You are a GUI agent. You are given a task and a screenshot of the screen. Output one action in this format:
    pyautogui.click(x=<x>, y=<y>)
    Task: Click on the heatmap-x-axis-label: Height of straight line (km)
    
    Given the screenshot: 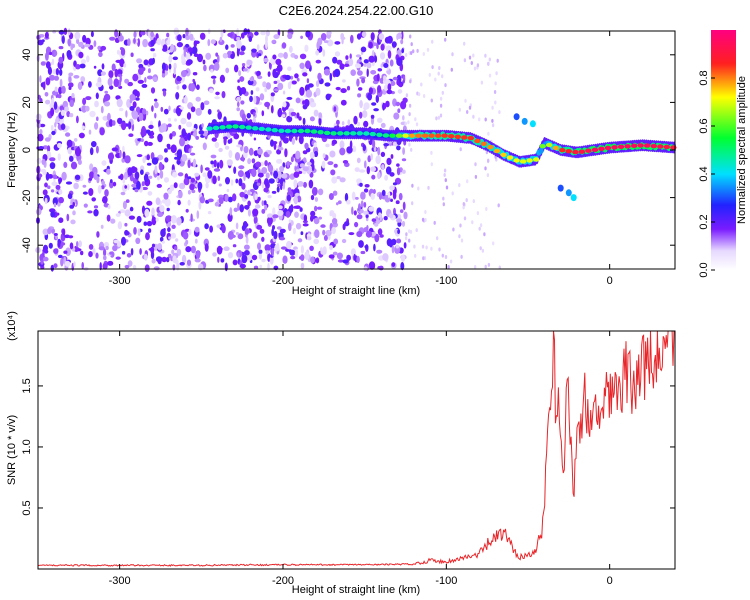 What is the action you would take?
    pyautogui.click(x=356, y=291)
    